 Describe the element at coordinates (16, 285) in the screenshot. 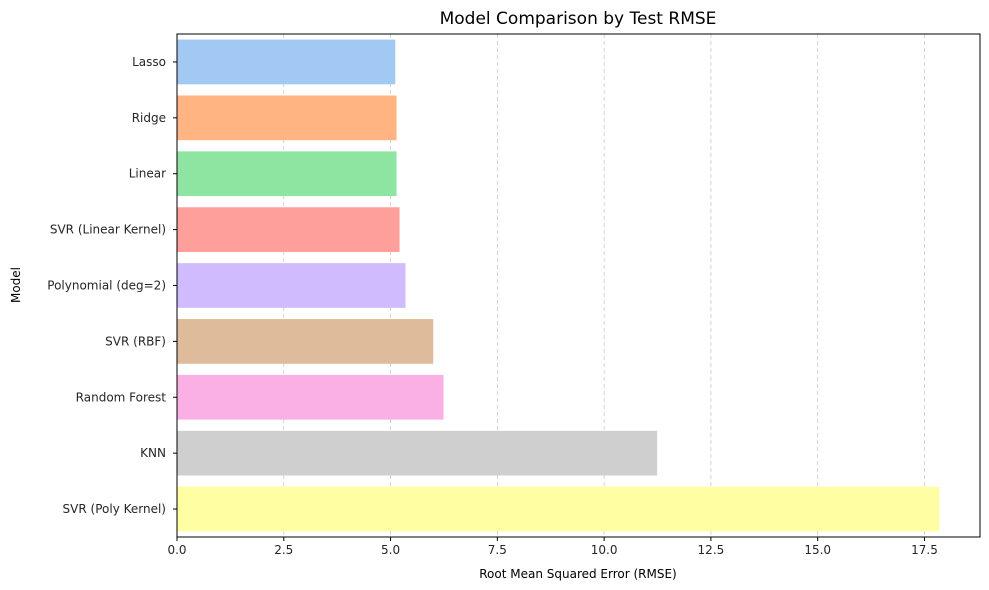

I see `y-axis-label: Model` at that location.